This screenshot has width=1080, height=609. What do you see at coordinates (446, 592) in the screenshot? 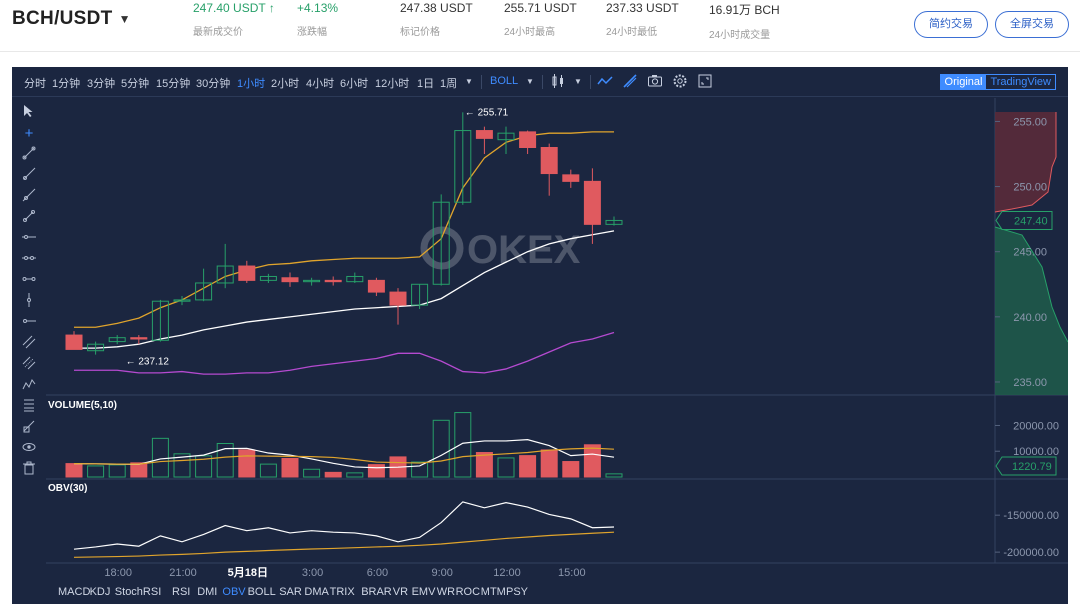
I see `indicator-wr: WR` at bounding box center [446, 592].